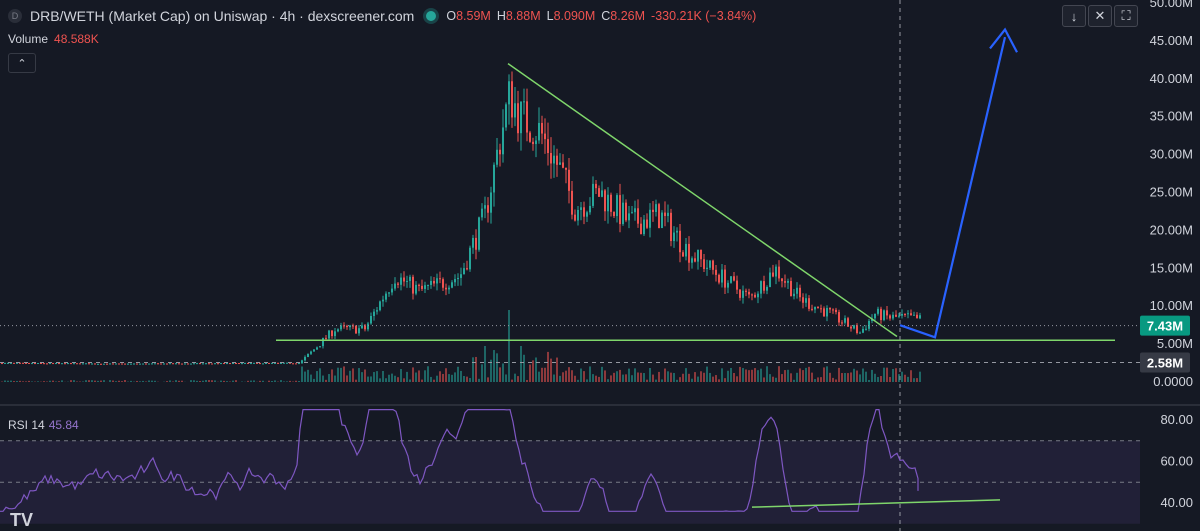  I want to click on fullscreen-button: ⛶, so click(1126, 16).